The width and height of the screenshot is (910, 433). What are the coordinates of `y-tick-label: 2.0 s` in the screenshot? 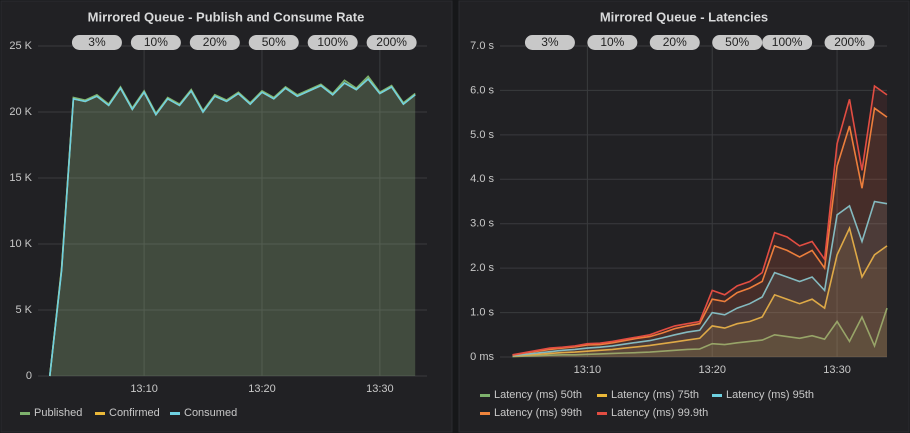 It's located at (482, 268).